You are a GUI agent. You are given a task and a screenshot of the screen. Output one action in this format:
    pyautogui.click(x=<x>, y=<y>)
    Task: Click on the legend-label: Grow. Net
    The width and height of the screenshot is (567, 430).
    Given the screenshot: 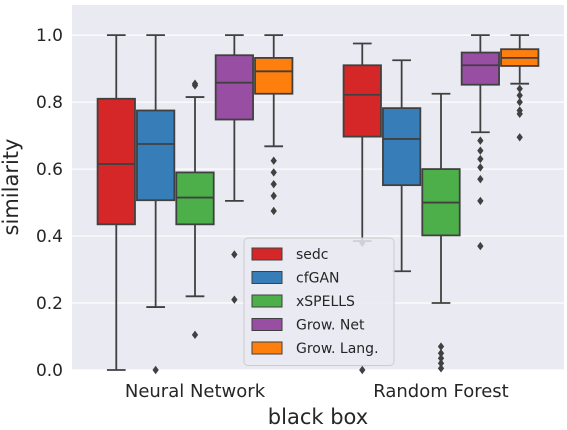 What is the action you would take?
    pyautogui.click(x=330, y=326)
    